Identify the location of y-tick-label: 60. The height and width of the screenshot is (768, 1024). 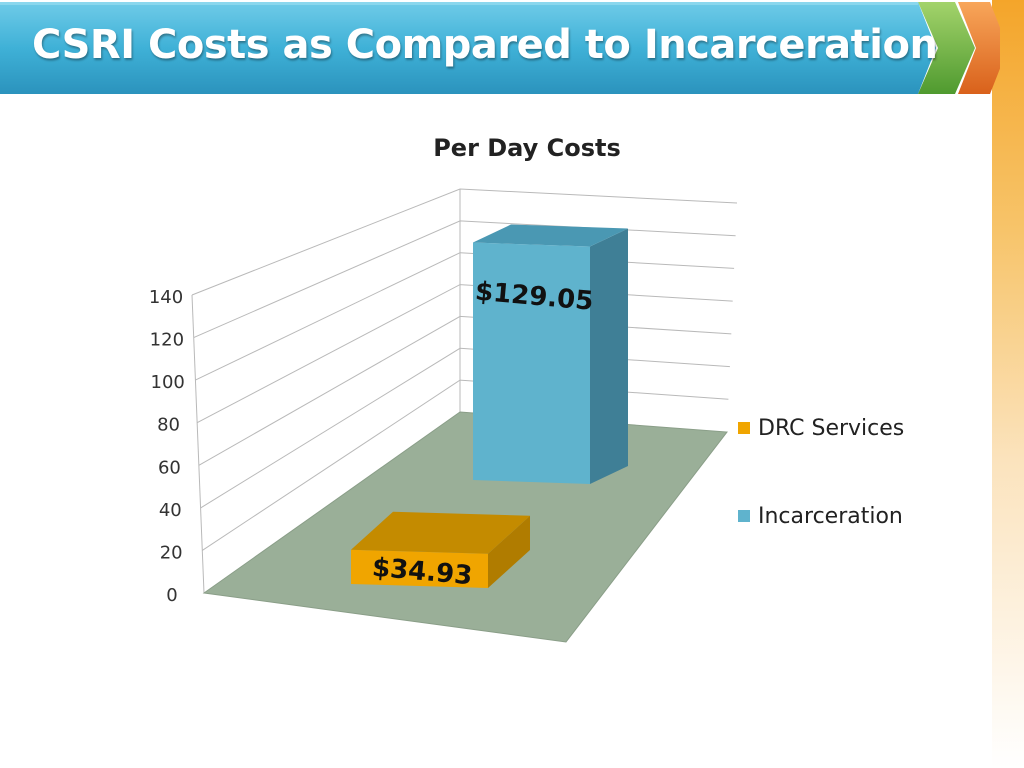
(169, 467).